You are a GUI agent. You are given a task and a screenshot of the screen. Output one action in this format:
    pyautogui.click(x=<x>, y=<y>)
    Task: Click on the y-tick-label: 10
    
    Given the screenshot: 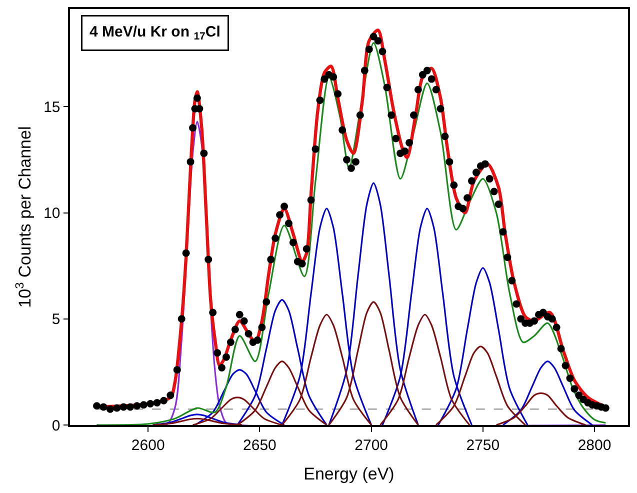 What is the action you would take?
    pyautogui.click(x=52, y=213)
    